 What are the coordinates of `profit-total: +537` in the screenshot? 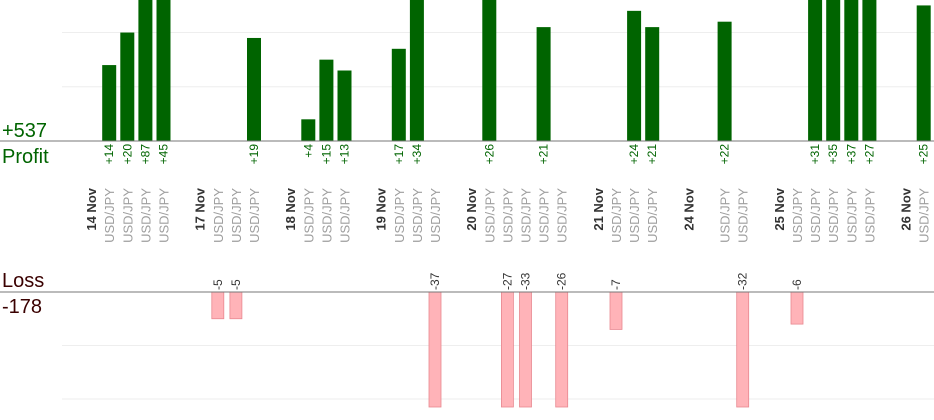 It's located at (24, 131).